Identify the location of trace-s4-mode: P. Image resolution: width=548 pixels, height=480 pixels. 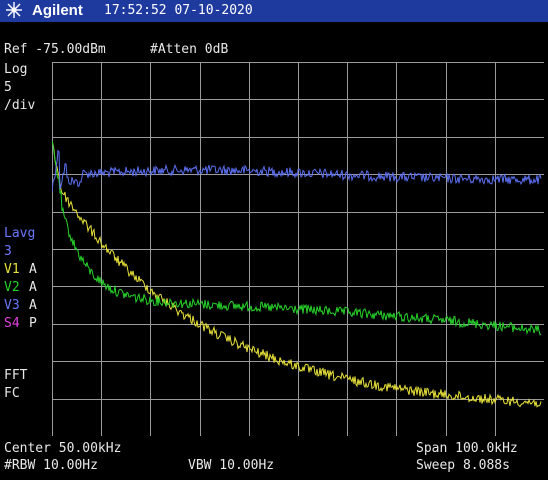
(33, 323).